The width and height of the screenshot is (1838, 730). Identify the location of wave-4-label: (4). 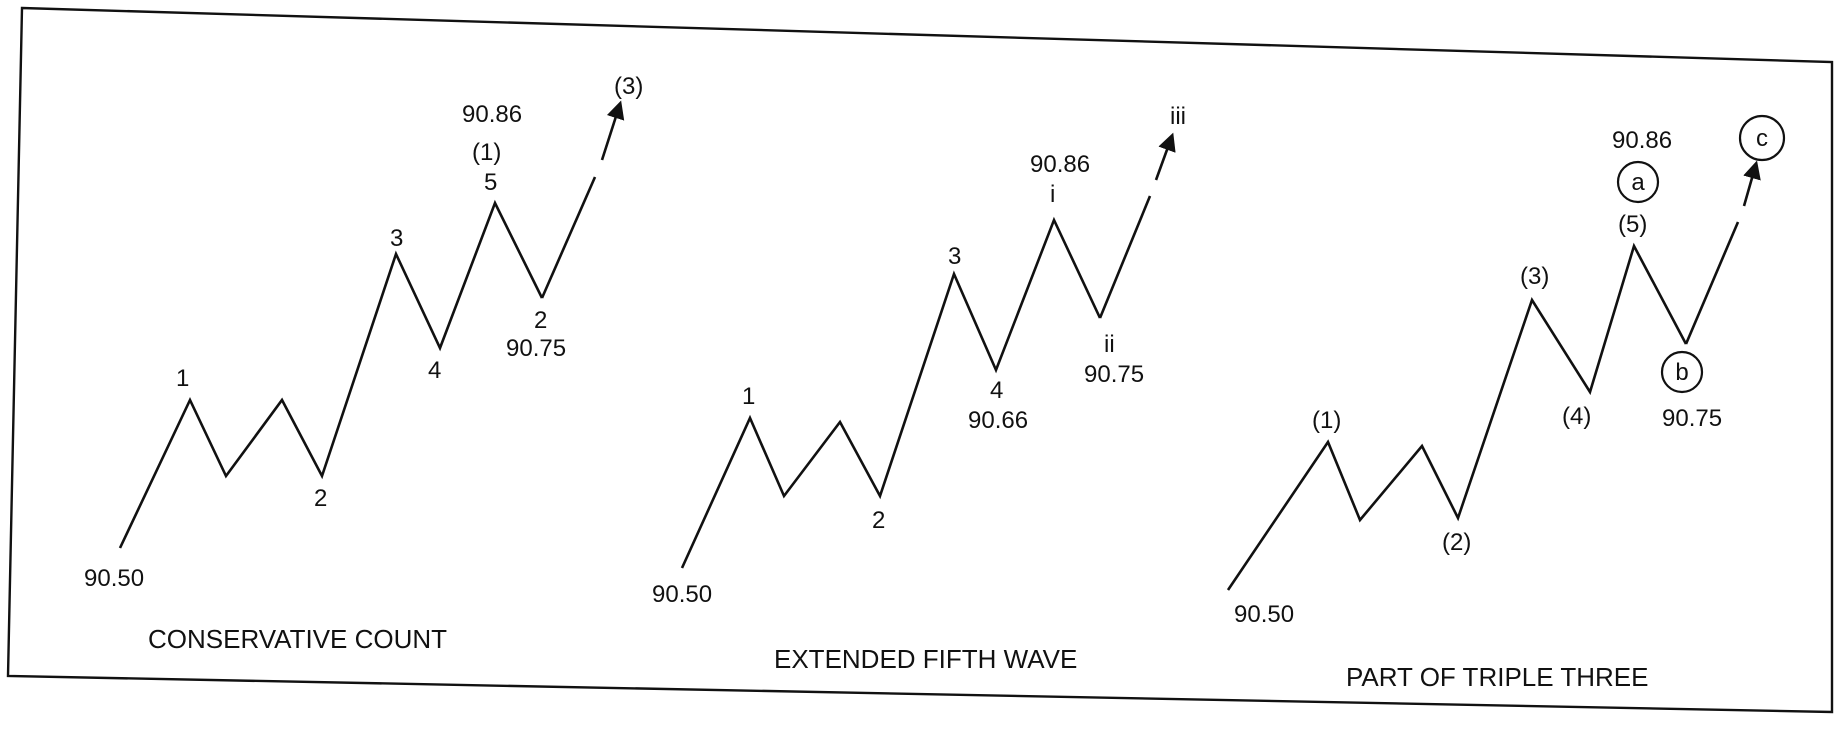
(1576, 416).